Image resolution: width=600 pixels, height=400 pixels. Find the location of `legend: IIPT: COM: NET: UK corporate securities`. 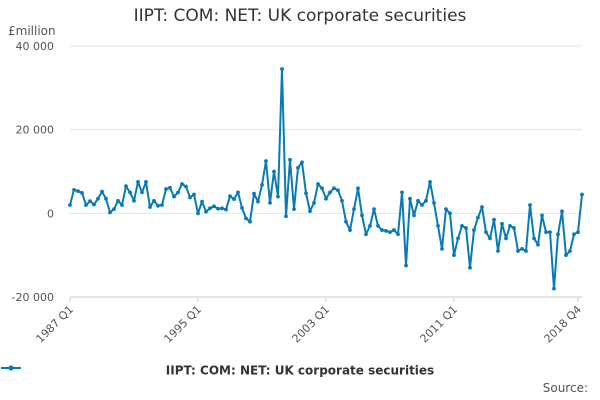

legend: IIPT: COM: NET: UK corporate securities is located at coordinates (300, 370).